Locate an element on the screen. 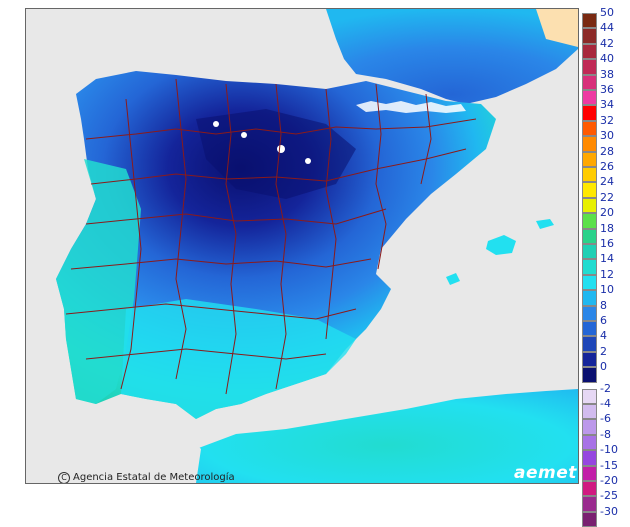 The image size is (630, 527). region-africa-west is located at coordinates (183, 458).